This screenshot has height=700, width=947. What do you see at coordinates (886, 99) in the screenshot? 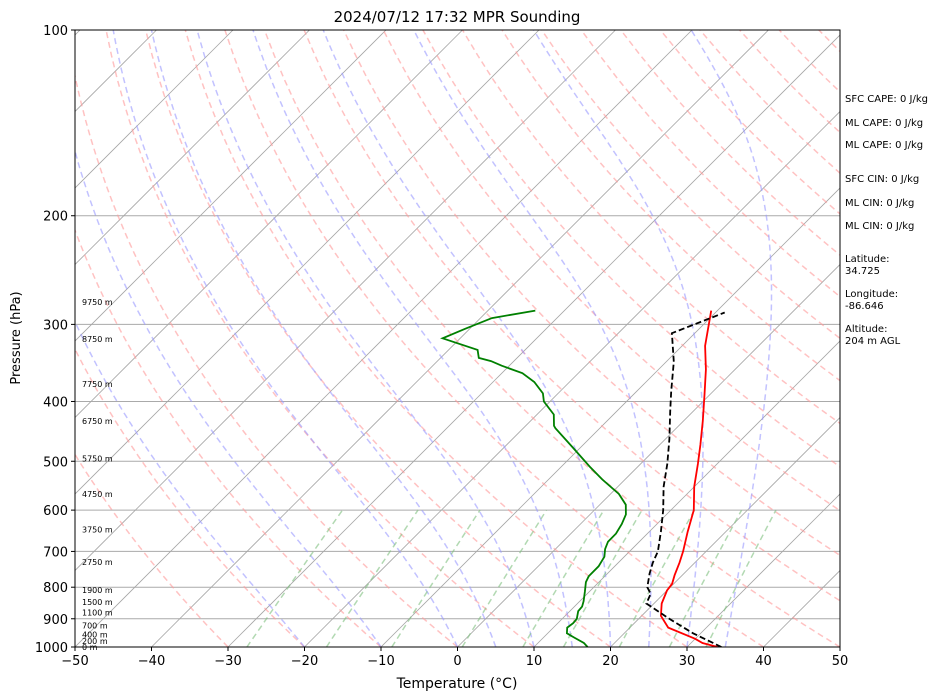
I see `side-info-line: SFC CAPE: 0 J/kg` at bounding box center [886, 99].